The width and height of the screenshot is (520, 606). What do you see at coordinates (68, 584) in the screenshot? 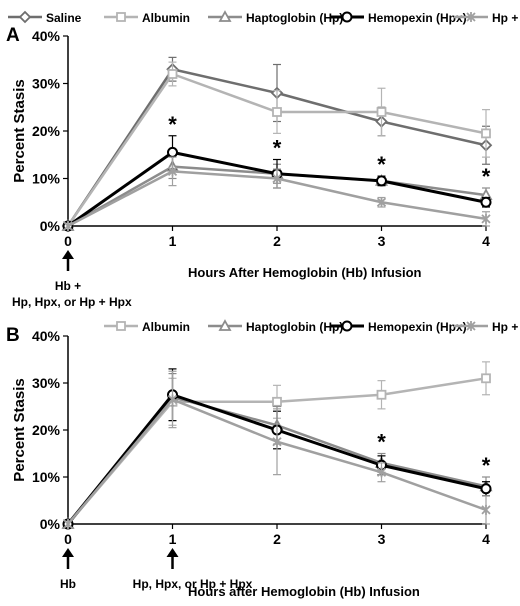
I see `dose-annotation: Hb` at bounding box center [68, 584].